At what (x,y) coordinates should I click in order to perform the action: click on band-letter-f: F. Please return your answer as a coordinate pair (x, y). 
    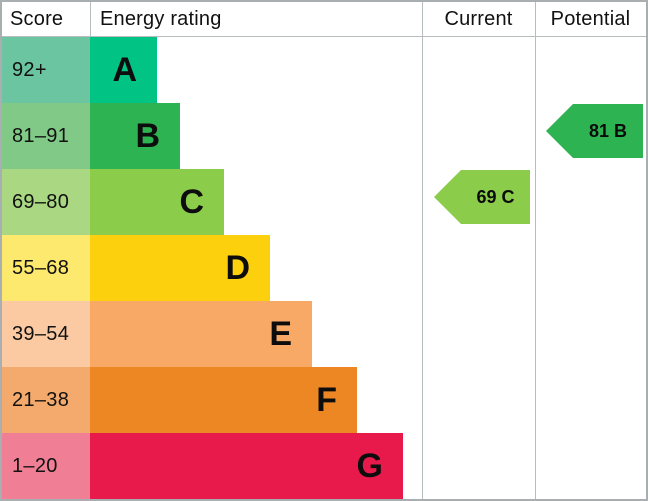
    Looking at the image, I should click on (326, 400).